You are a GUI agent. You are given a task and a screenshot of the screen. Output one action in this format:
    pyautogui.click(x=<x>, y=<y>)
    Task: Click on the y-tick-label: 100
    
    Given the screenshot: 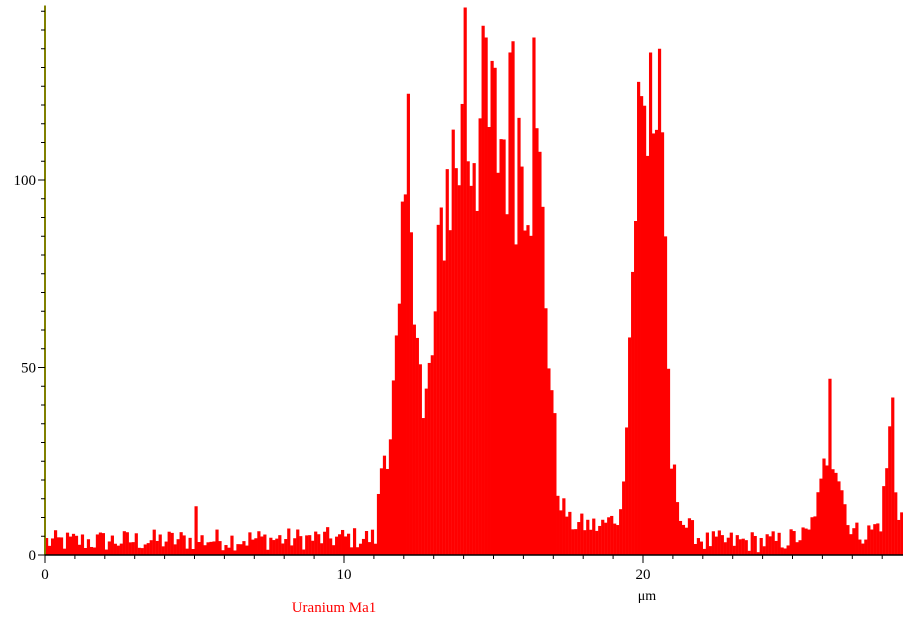 What is the action you would take?
    pyautogui.click(x=25, y=181)
    